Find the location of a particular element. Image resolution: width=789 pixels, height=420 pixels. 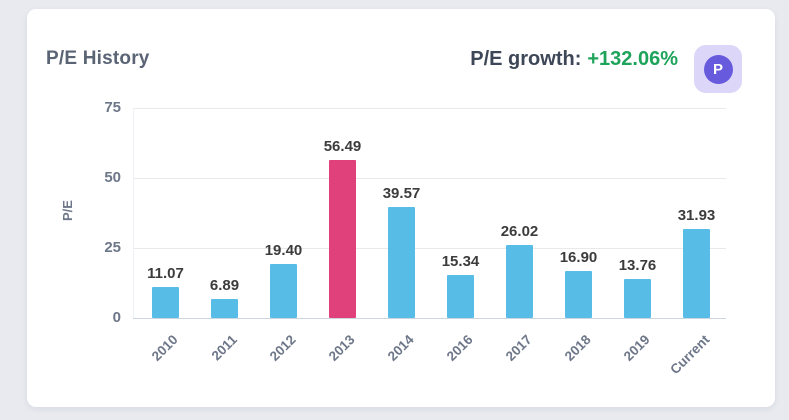

bar-value-label-2011: 6.89 is located at coordinates (224, 285).